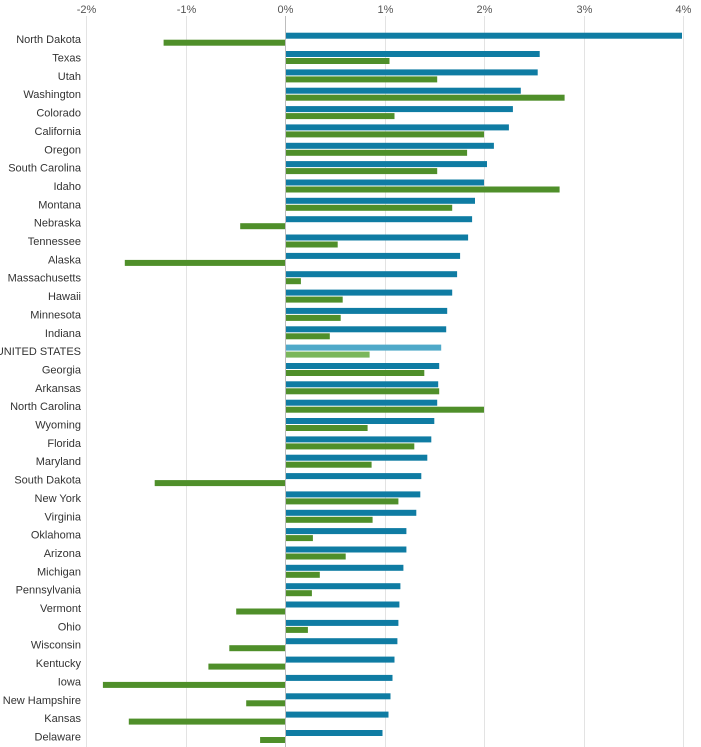  What do you see at coordinates (386, 10) in the screenshot?
I see `x-tick-label: 1%` at bounding box center [386, 10].